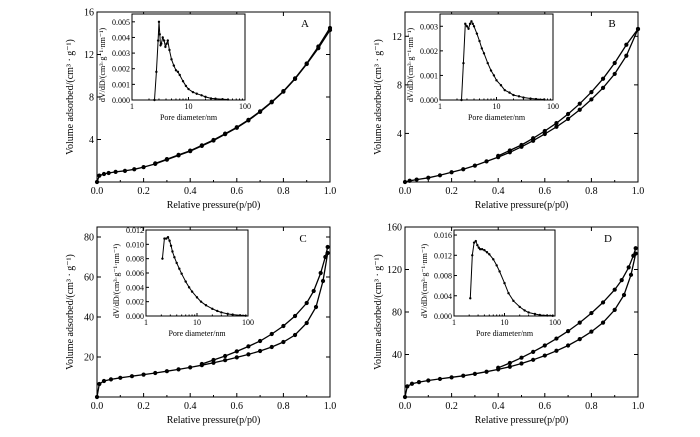 The image size is (700, 437). Describe the element at coordinates (121, 37) in the screenshot. I see `inset-y-tick-label: 0.004` at that location.